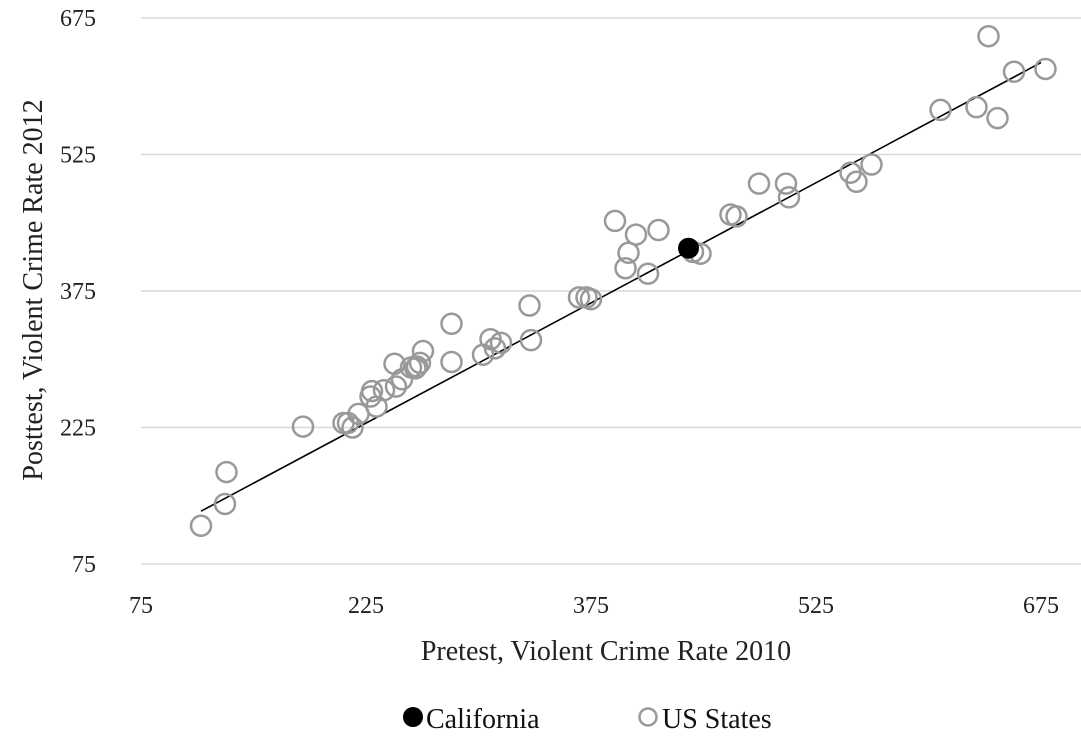 The height and width of the screenshot is (741, 1081). I want to click on x-axis-title: Pretest, Violent Crime Rate 2010, so click(606, 651).